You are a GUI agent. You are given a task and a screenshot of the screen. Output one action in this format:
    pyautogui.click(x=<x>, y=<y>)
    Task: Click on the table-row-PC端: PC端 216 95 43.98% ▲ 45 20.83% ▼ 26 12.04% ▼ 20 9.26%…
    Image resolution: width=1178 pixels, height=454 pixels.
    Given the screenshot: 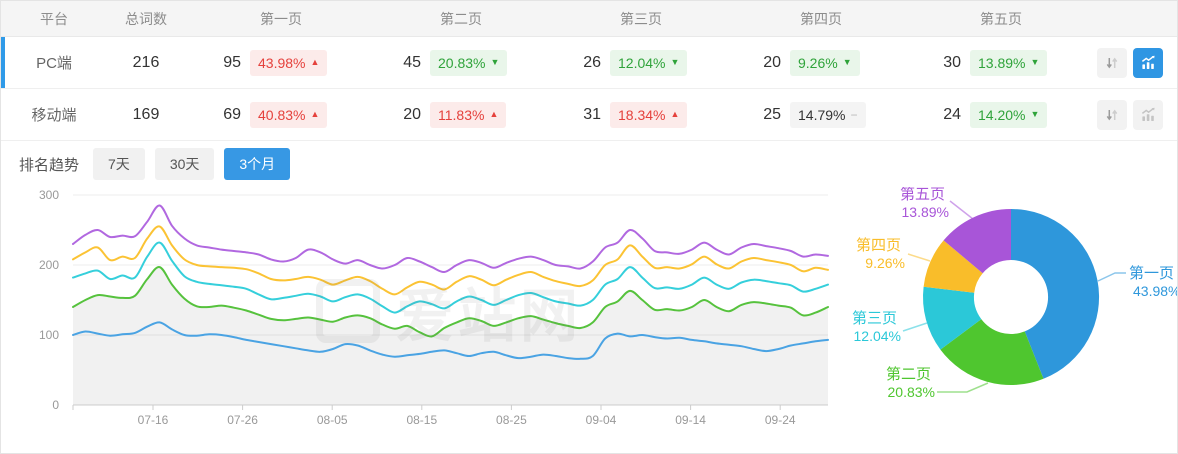 What is the action you would take?
    pyautogui.click(x=589, y=63)
    